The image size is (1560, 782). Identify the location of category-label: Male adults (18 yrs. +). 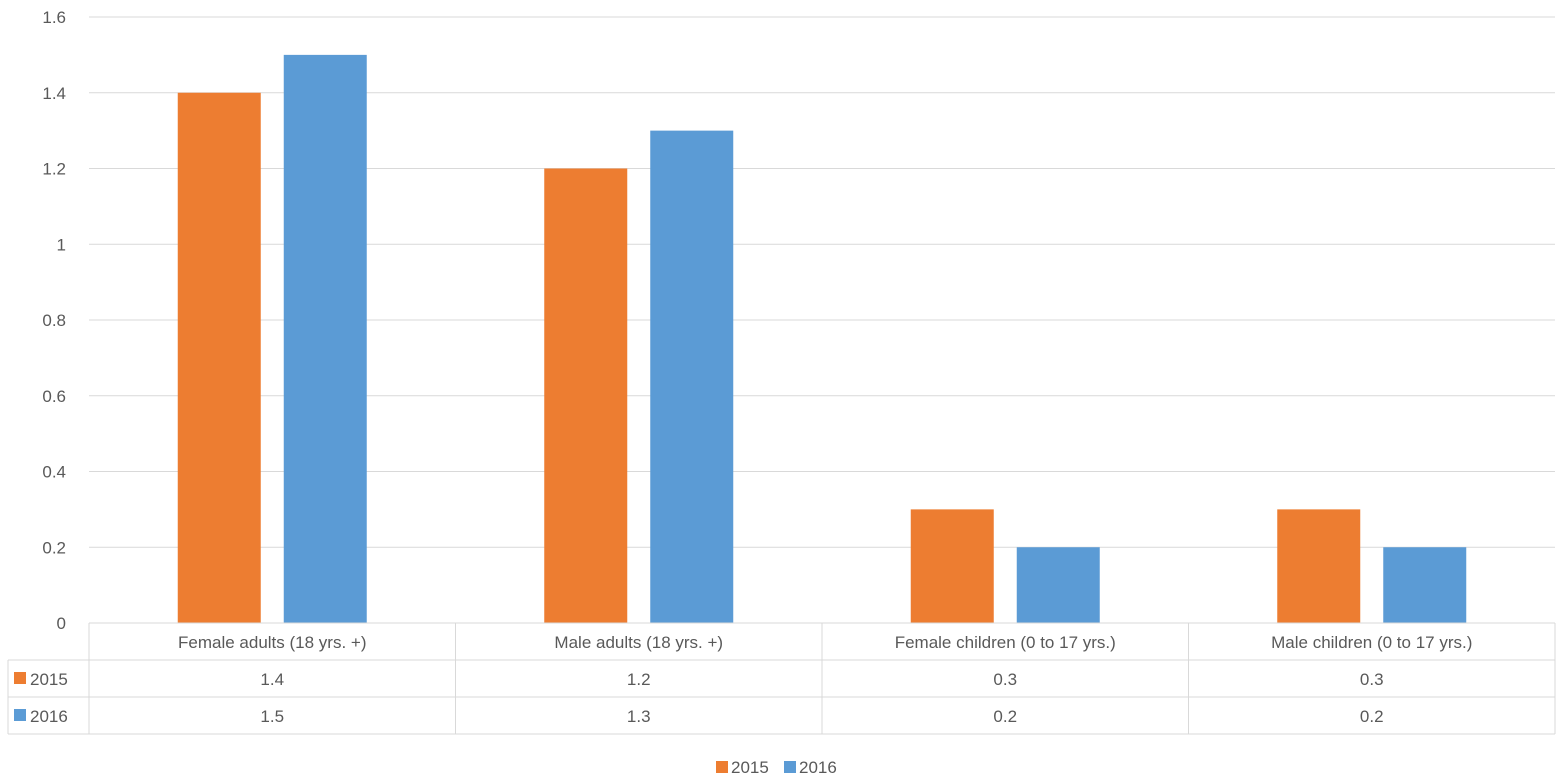
(638, 642).